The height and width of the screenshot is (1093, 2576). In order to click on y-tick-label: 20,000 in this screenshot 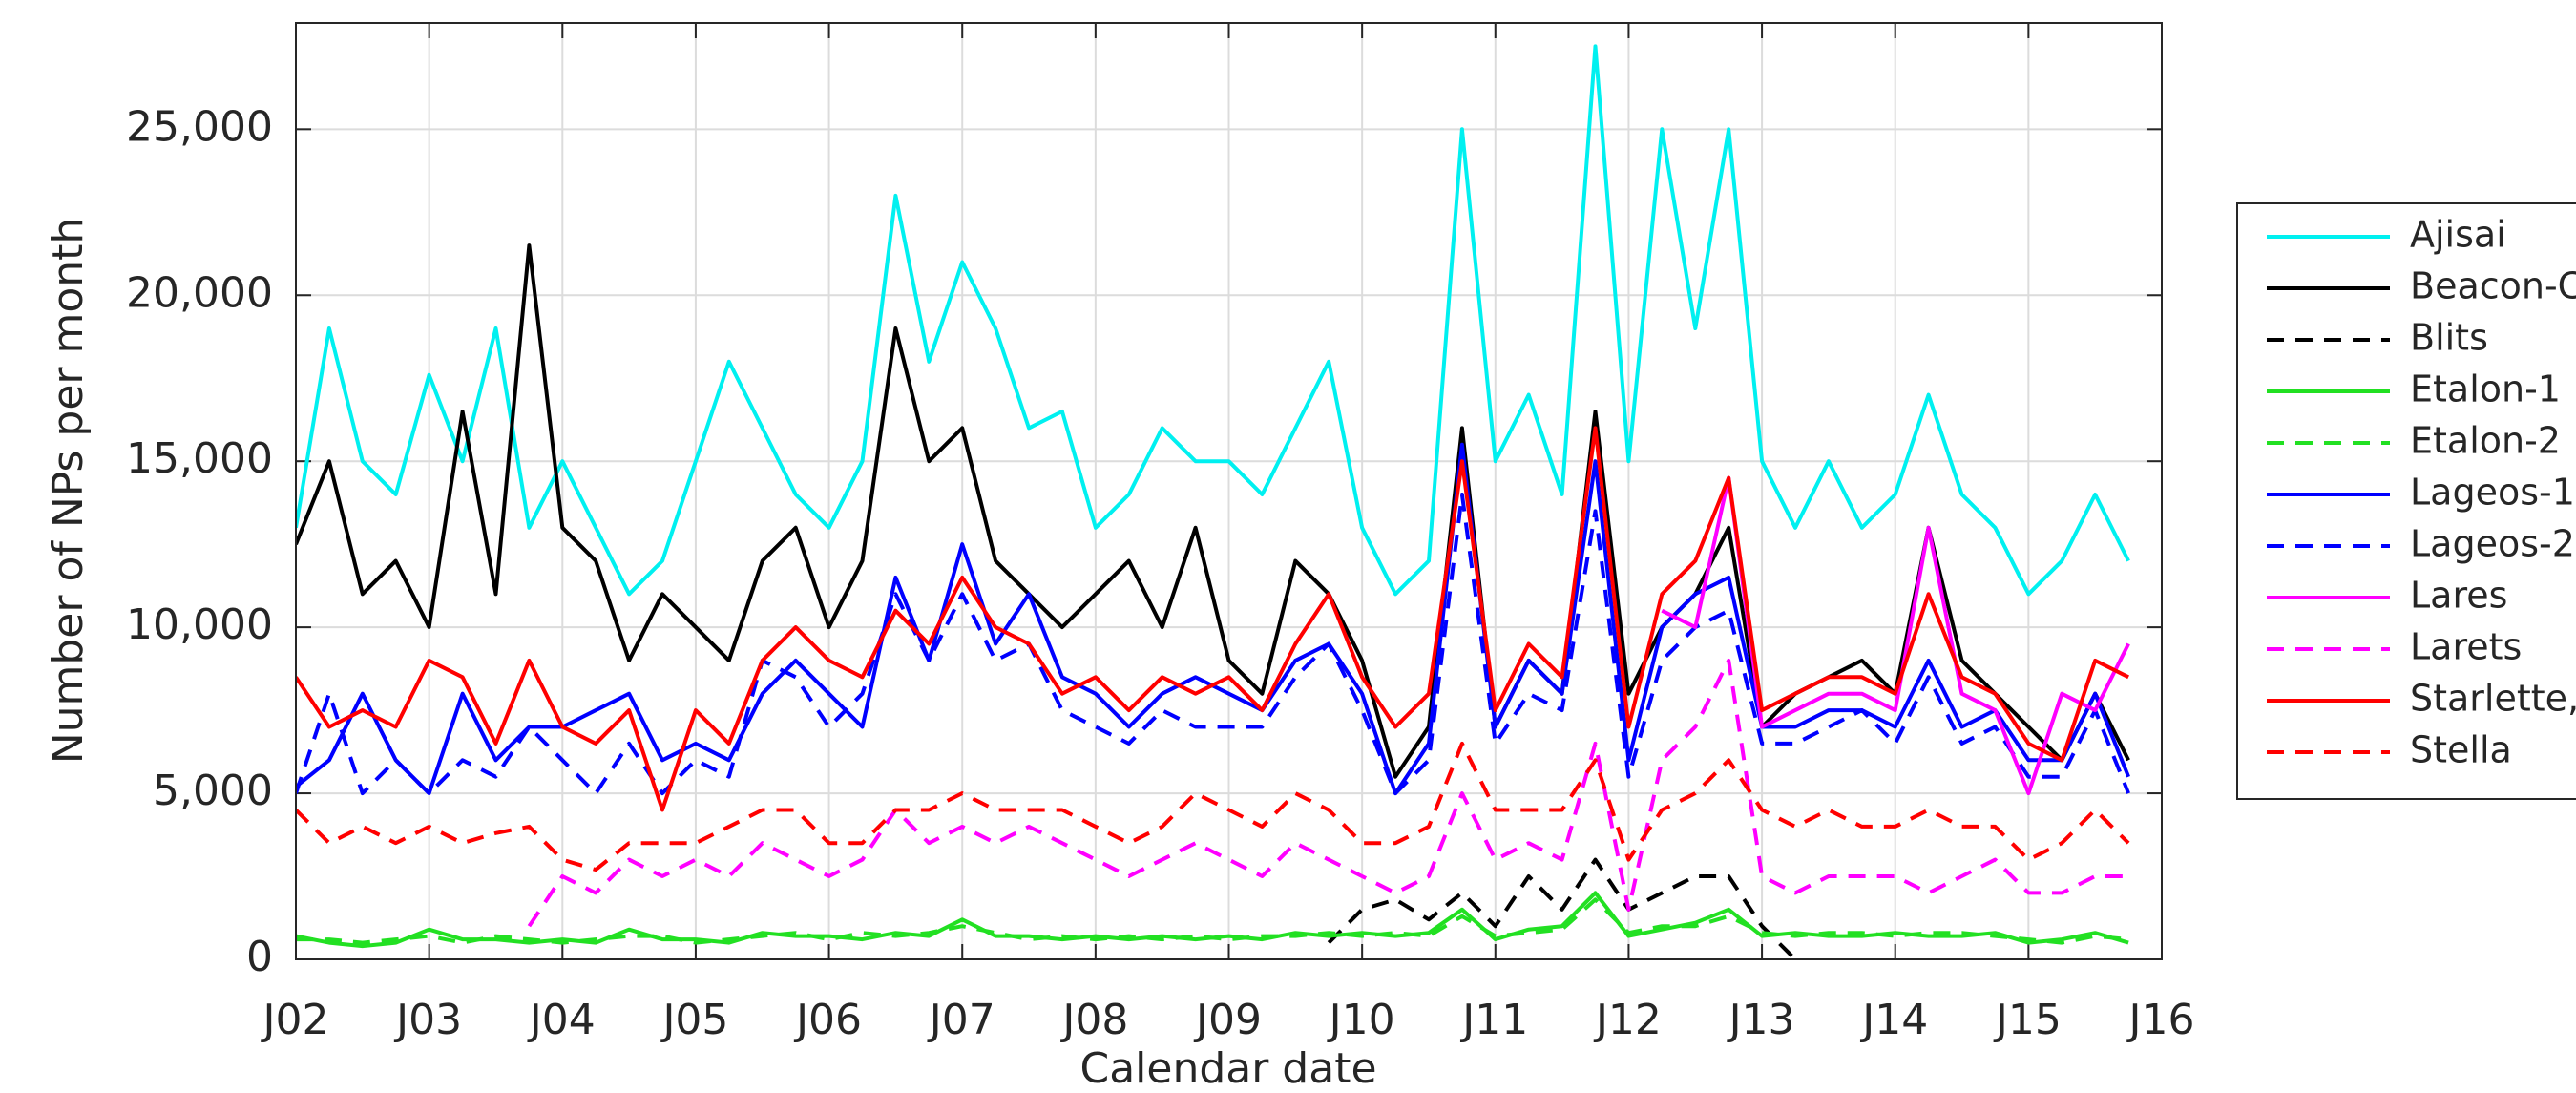, I will do `click(199, 292)`.